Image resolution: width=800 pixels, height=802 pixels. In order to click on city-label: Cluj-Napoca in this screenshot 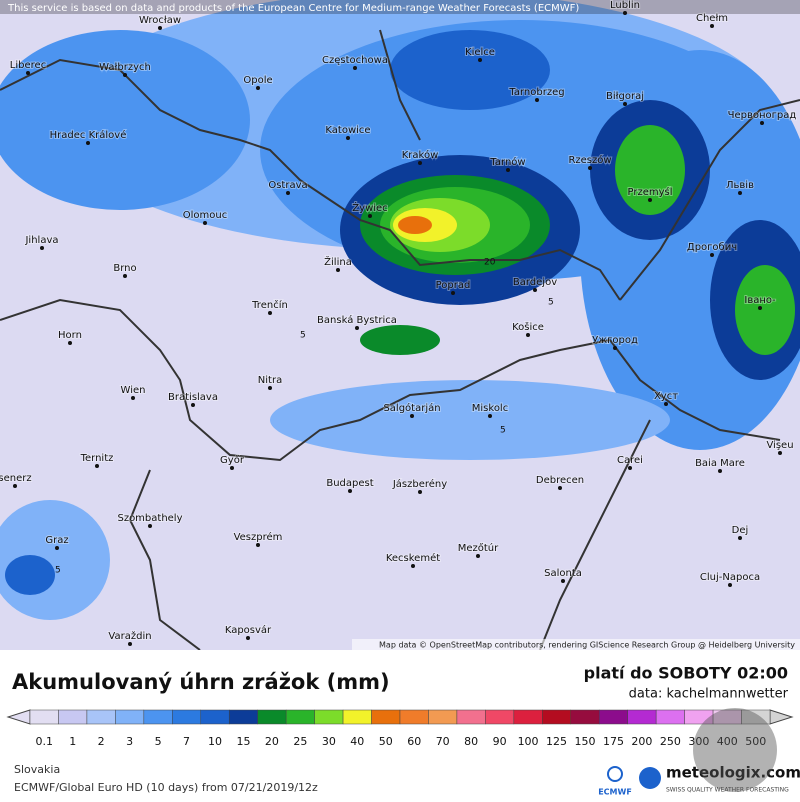, I will do `click(730, 577)`.